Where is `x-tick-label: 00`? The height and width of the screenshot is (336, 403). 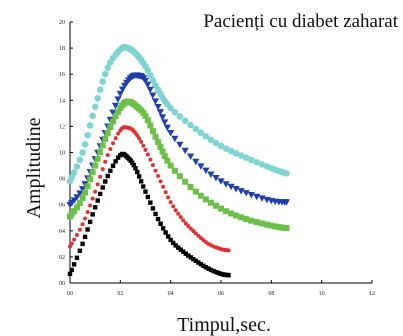
x-tick-label: 00 is located at coordinates (70, 294).